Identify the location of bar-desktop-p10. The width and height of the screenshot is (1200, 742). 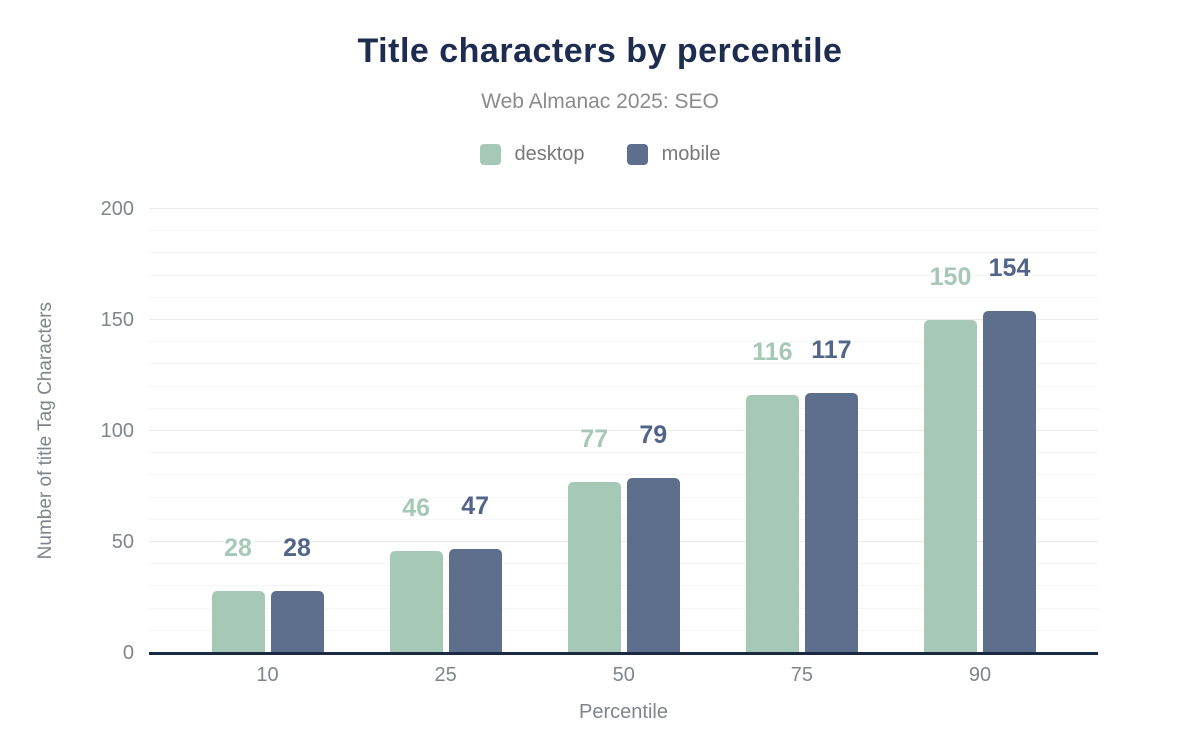
(238, 621).